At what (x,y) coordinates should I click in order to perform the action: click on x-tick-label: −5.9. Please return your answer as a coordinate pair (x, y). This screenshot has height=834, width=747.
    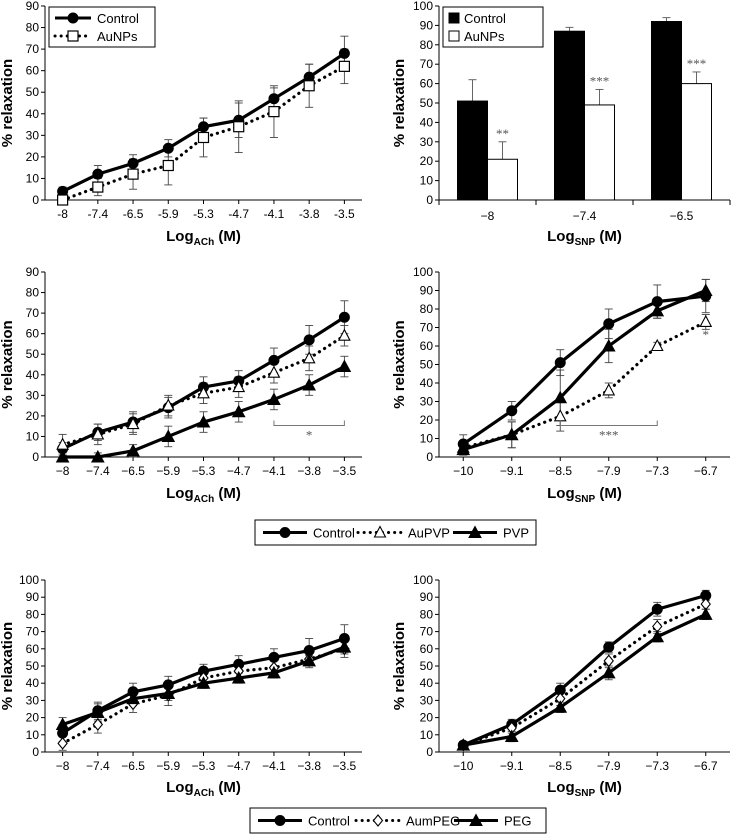
    Looking at the image, I should click on (168, 471).